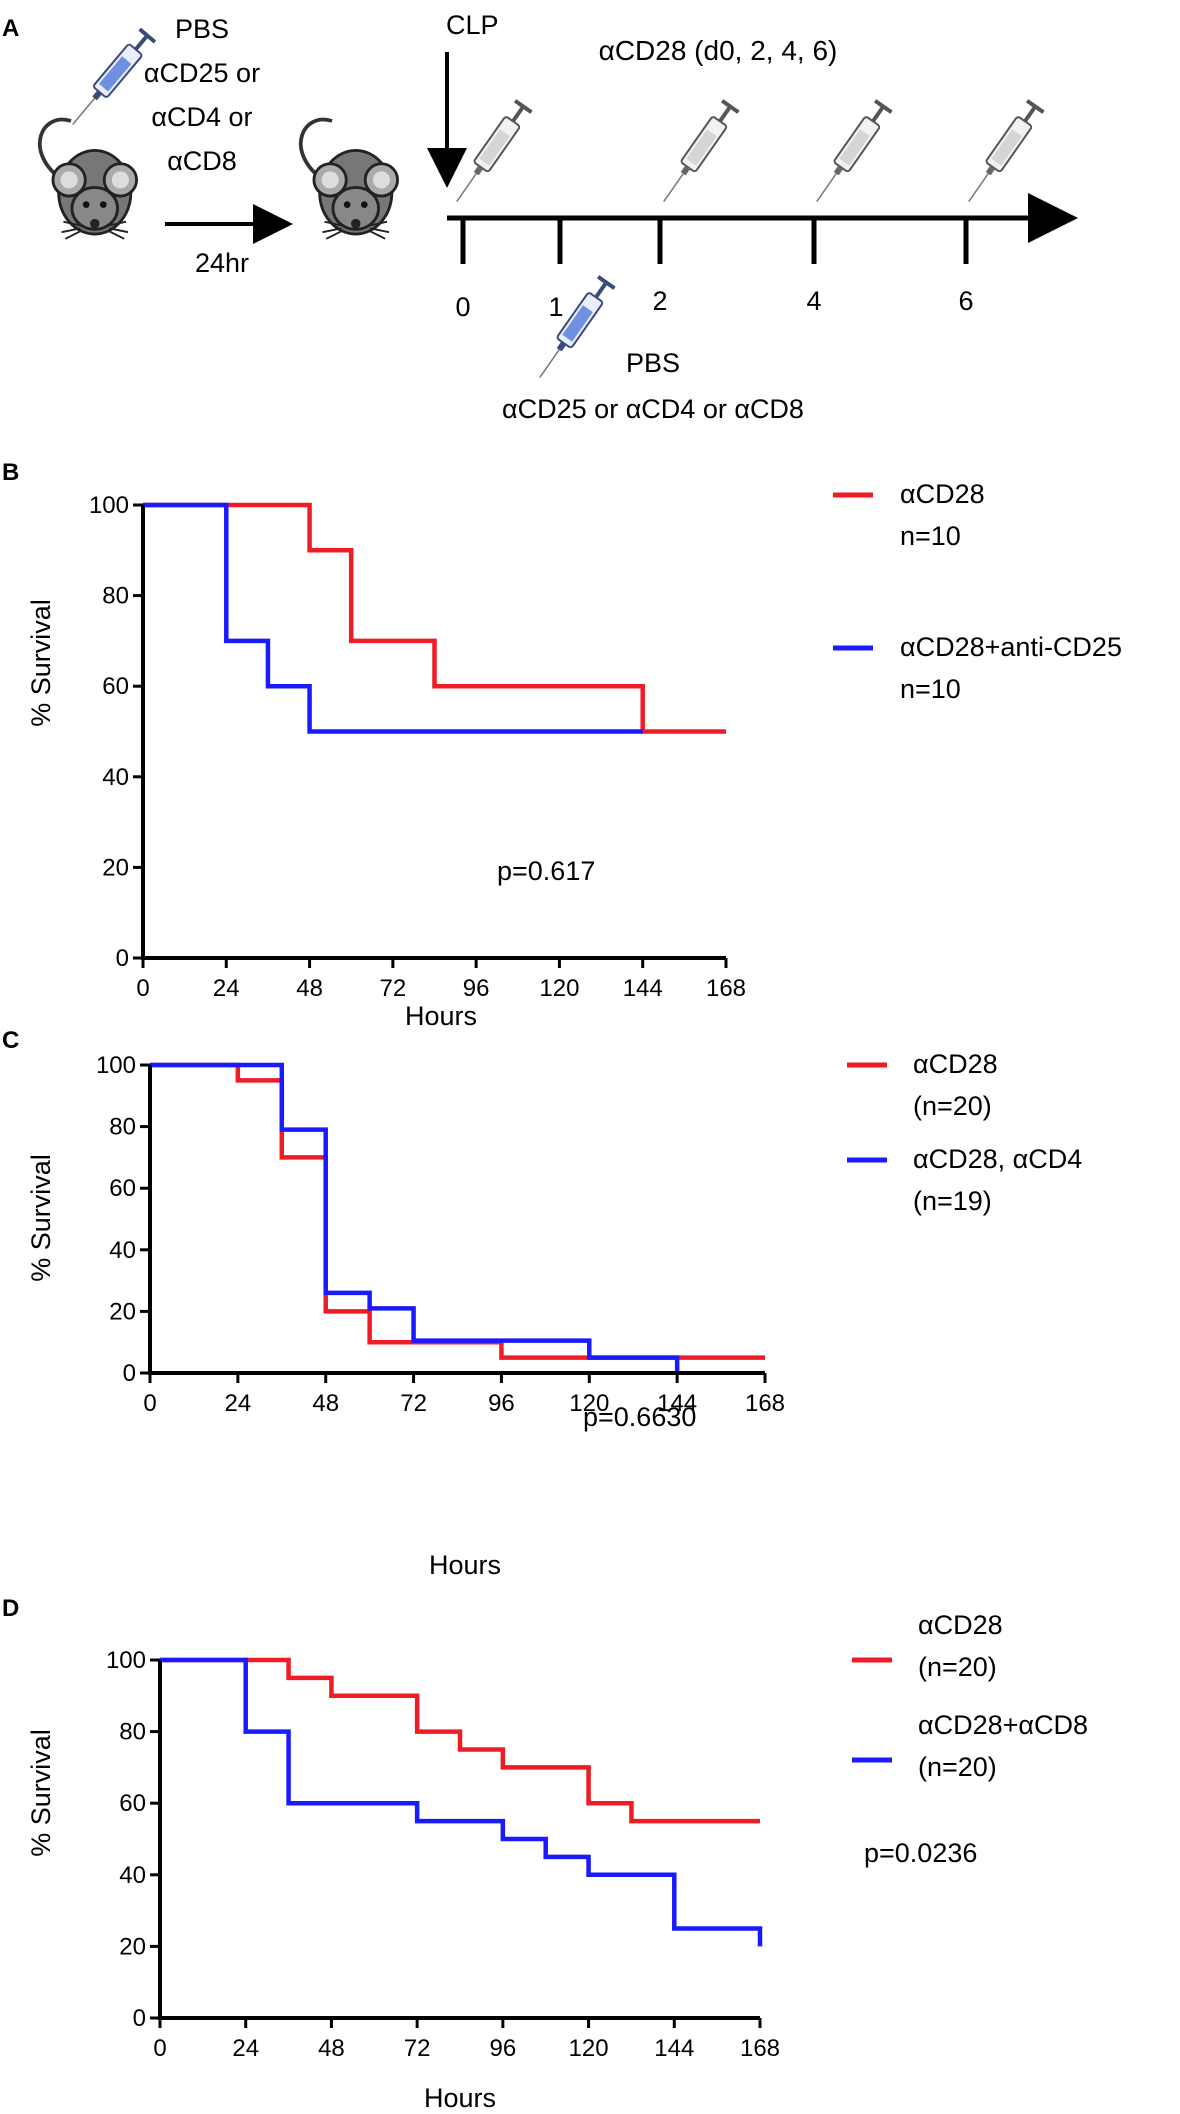  What do you see at coordinates (573, 330) in the screenshot?
I see `syringe-blue-icon-day1` at bounding box center [573, 330].